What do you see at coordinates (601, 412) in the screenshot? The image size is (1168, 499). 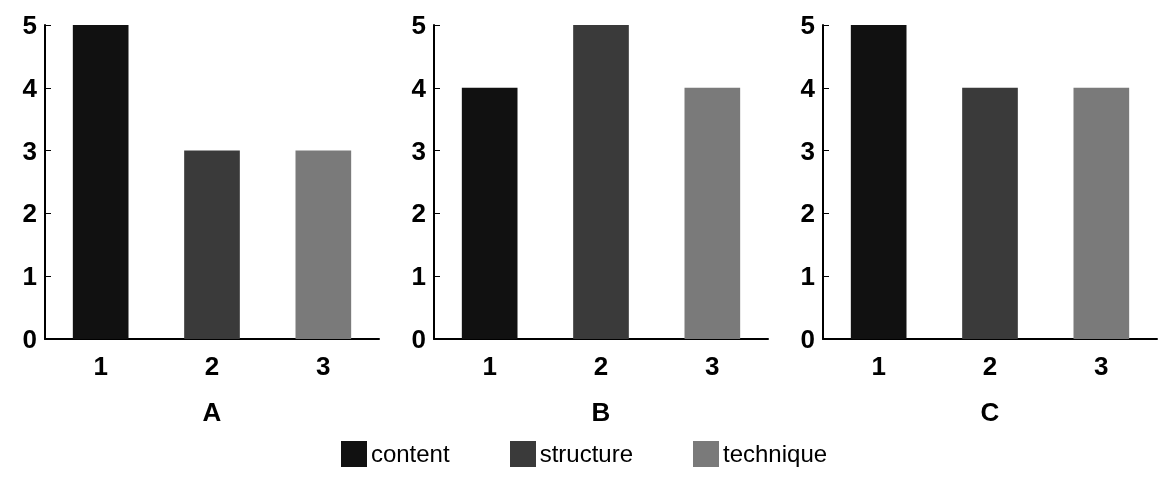 I see `x-axis-title: B` at bounding box center [601, 412].